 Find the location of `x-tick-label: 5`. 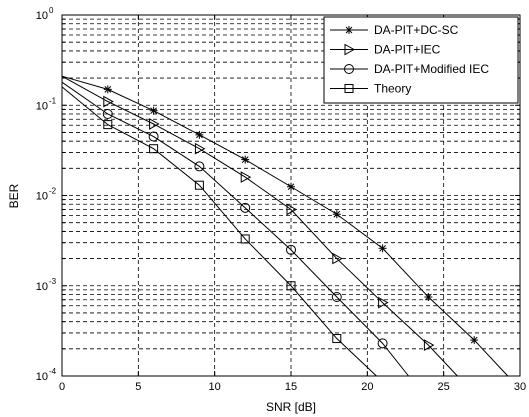

x-tick-label: 5 is located at coordinates (138, 387).